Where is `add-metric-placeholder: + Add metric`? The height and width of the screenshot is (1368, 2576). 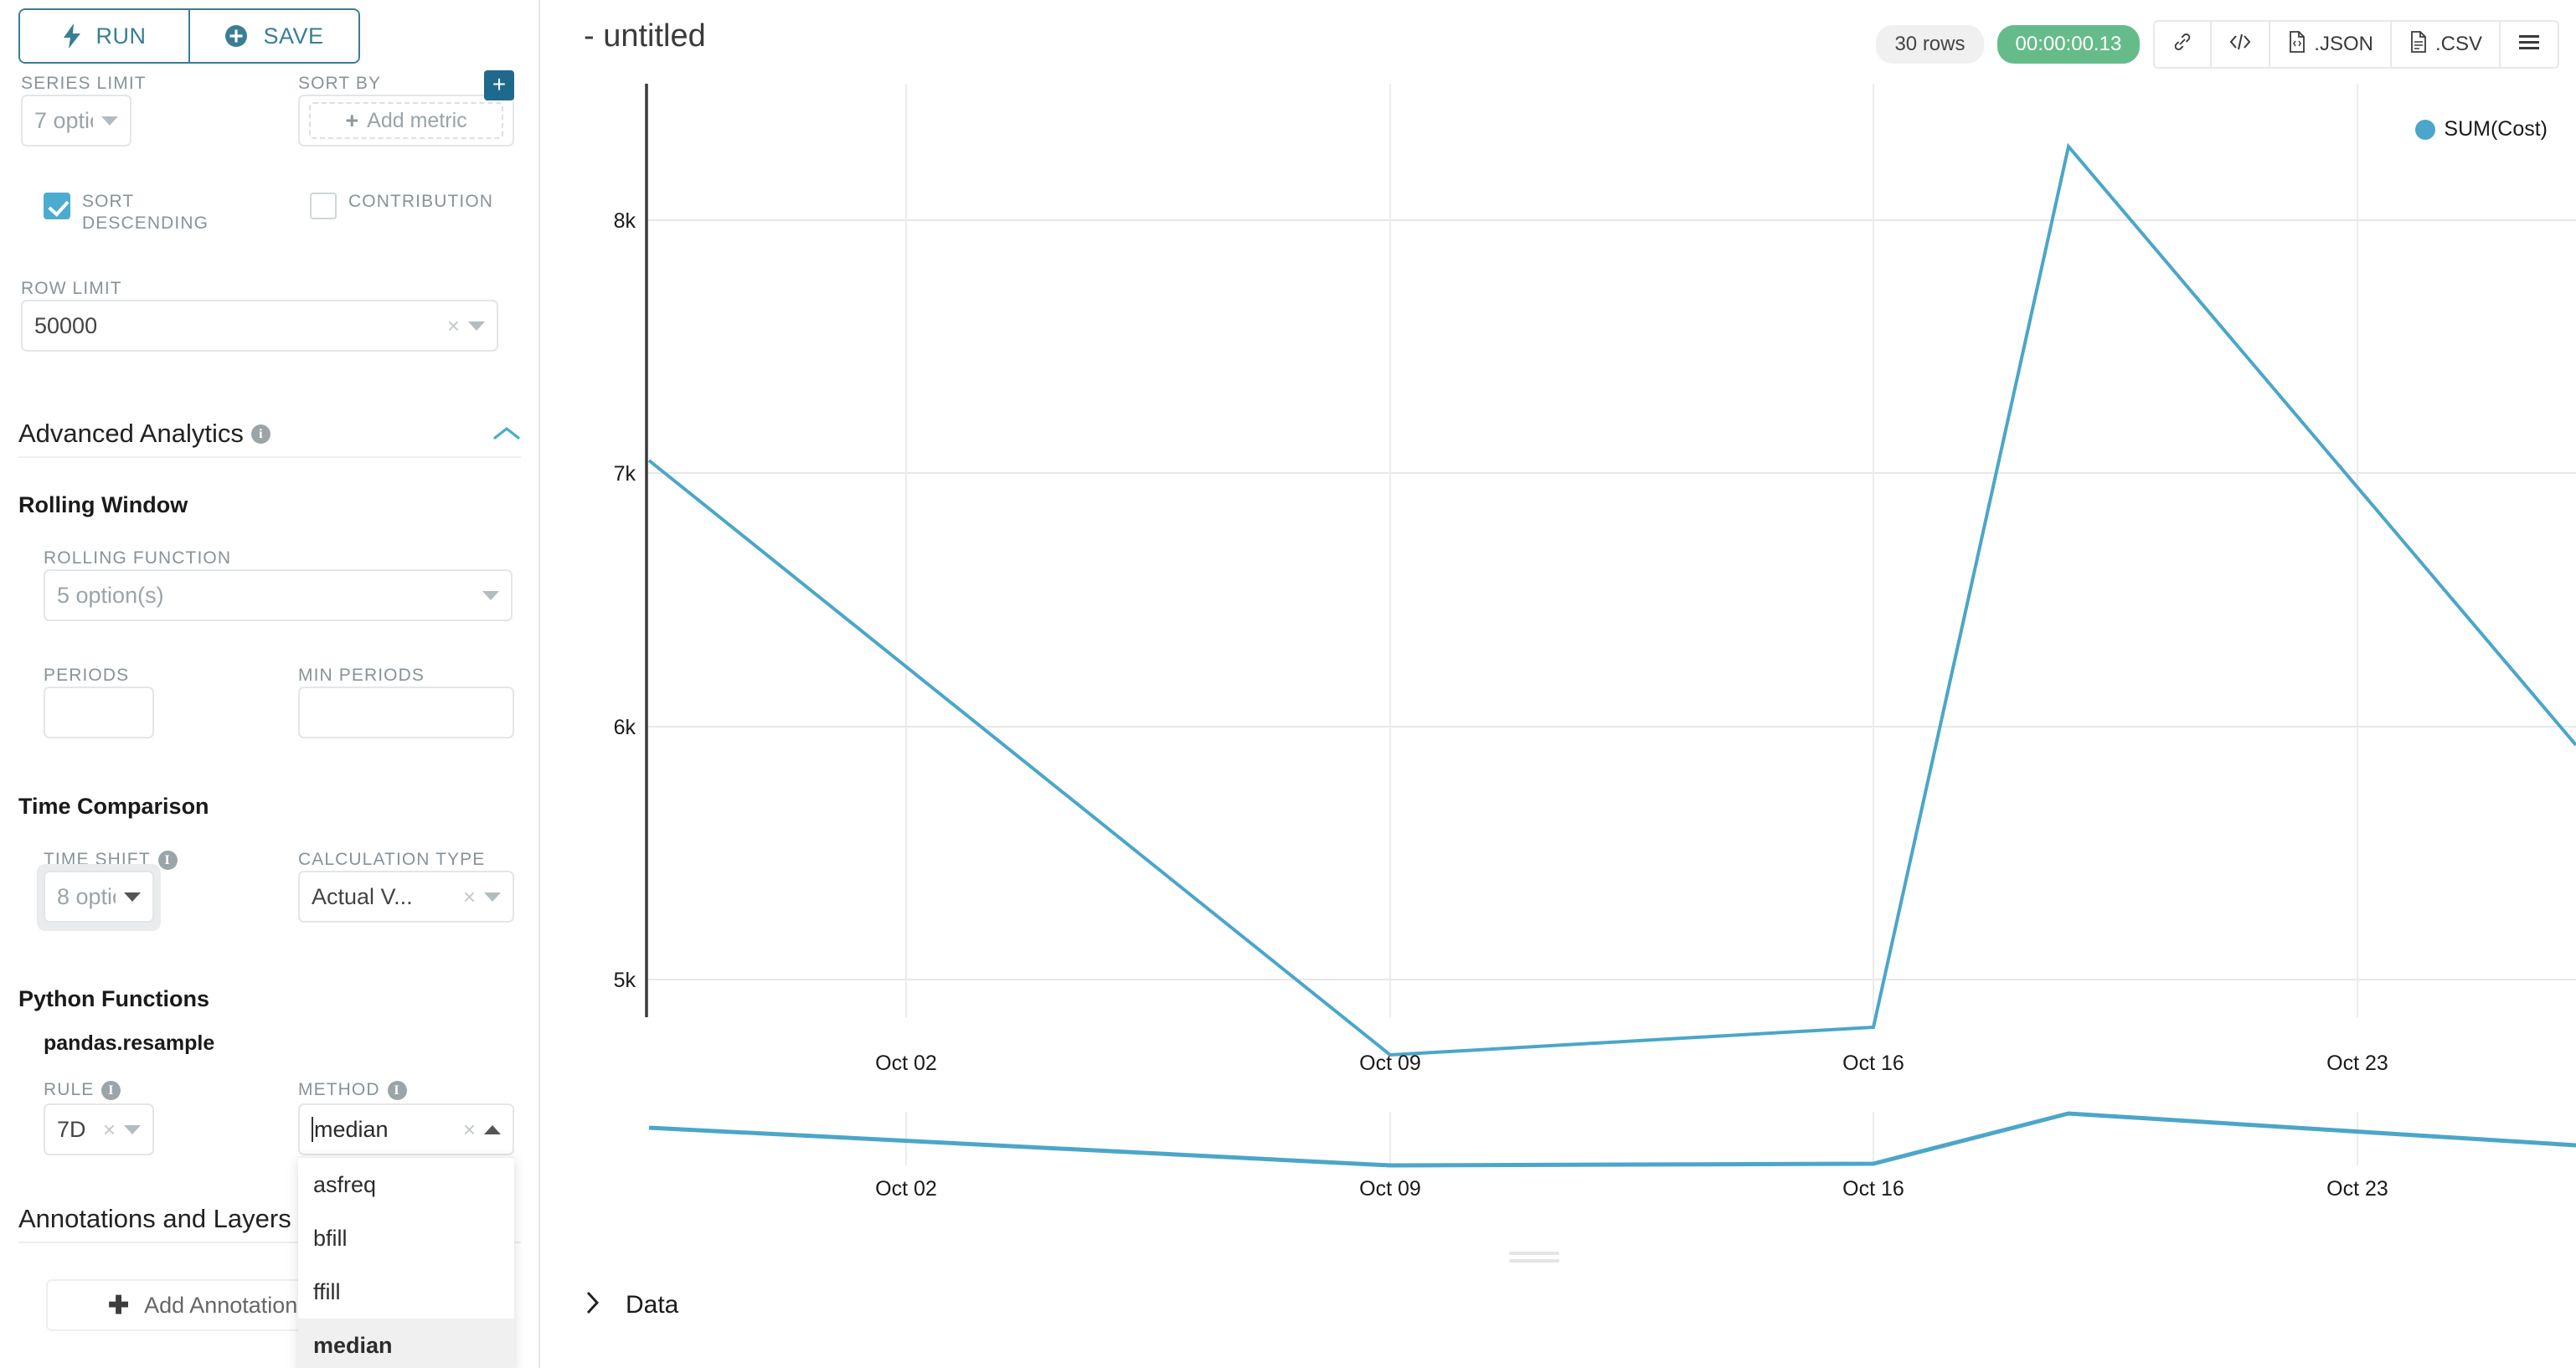
add-metric-placeholder: + Add metric is located at coordinates (406, 120).